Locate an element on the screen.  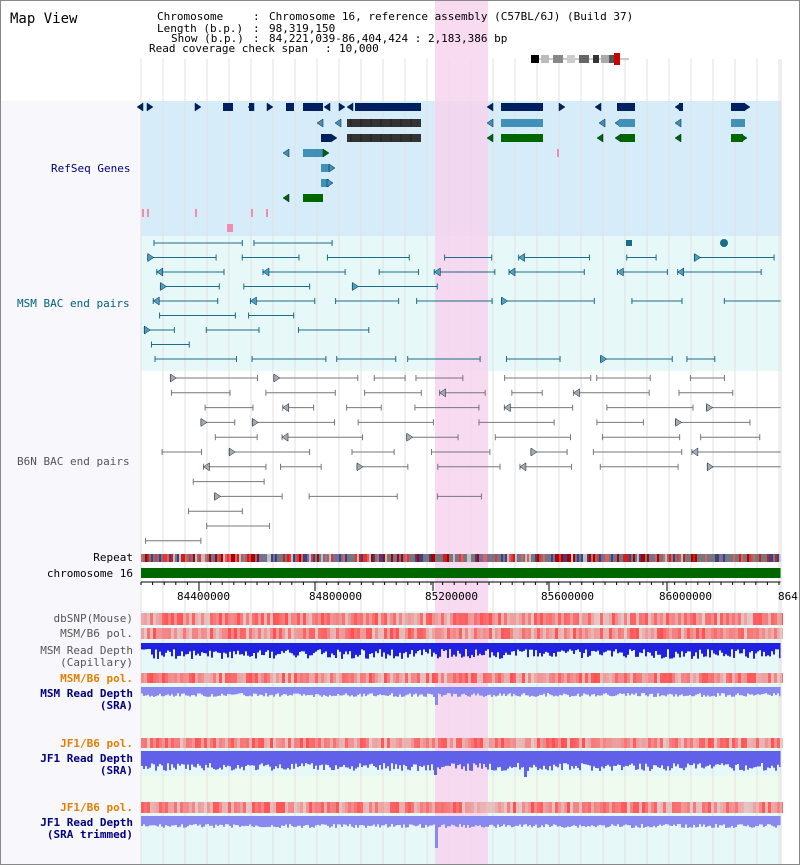
jf1-b6-pol-label: JF1/B6 pol. is located at coordinates (96, 743).